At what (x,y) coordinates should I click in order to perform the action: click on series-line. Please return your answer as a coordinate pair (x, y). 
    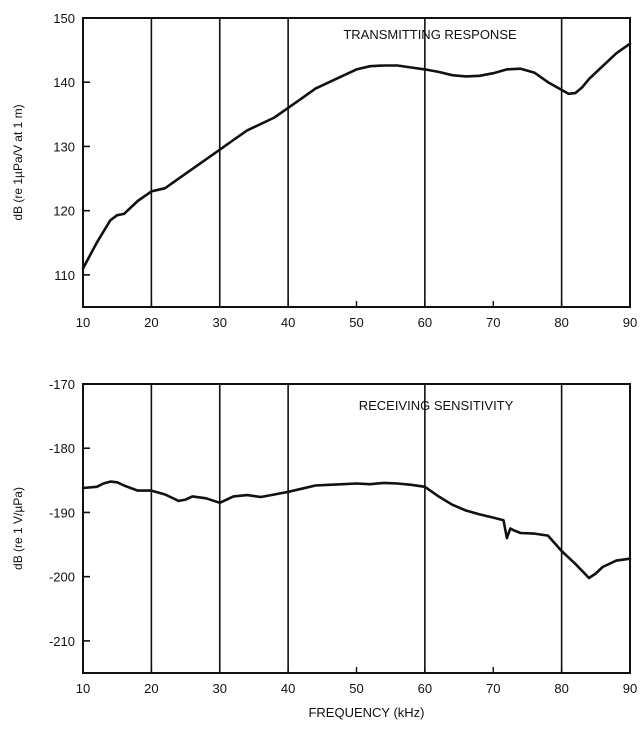
    Looking at the image, I should click on (356, 530).